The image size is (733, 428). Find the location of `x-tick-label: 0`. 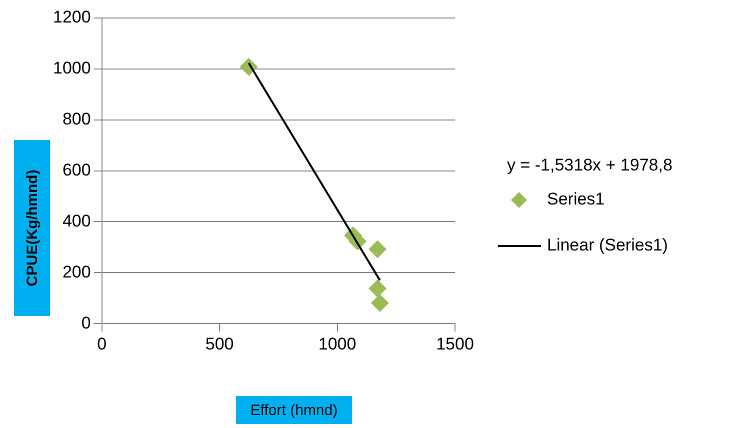

x-tick-label: 0 is located at coordinates (102, 344).